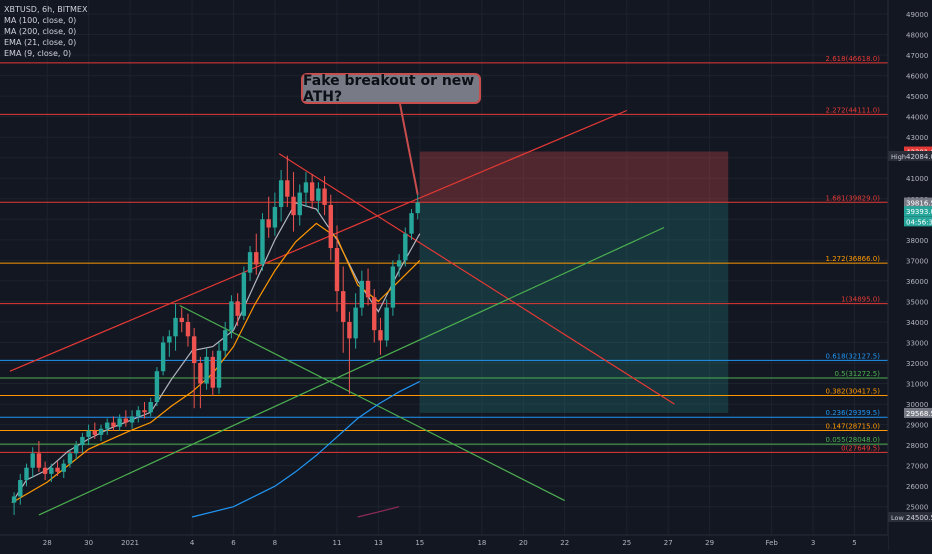  I want to click on time-tick-label: 5, so click(854, 543).